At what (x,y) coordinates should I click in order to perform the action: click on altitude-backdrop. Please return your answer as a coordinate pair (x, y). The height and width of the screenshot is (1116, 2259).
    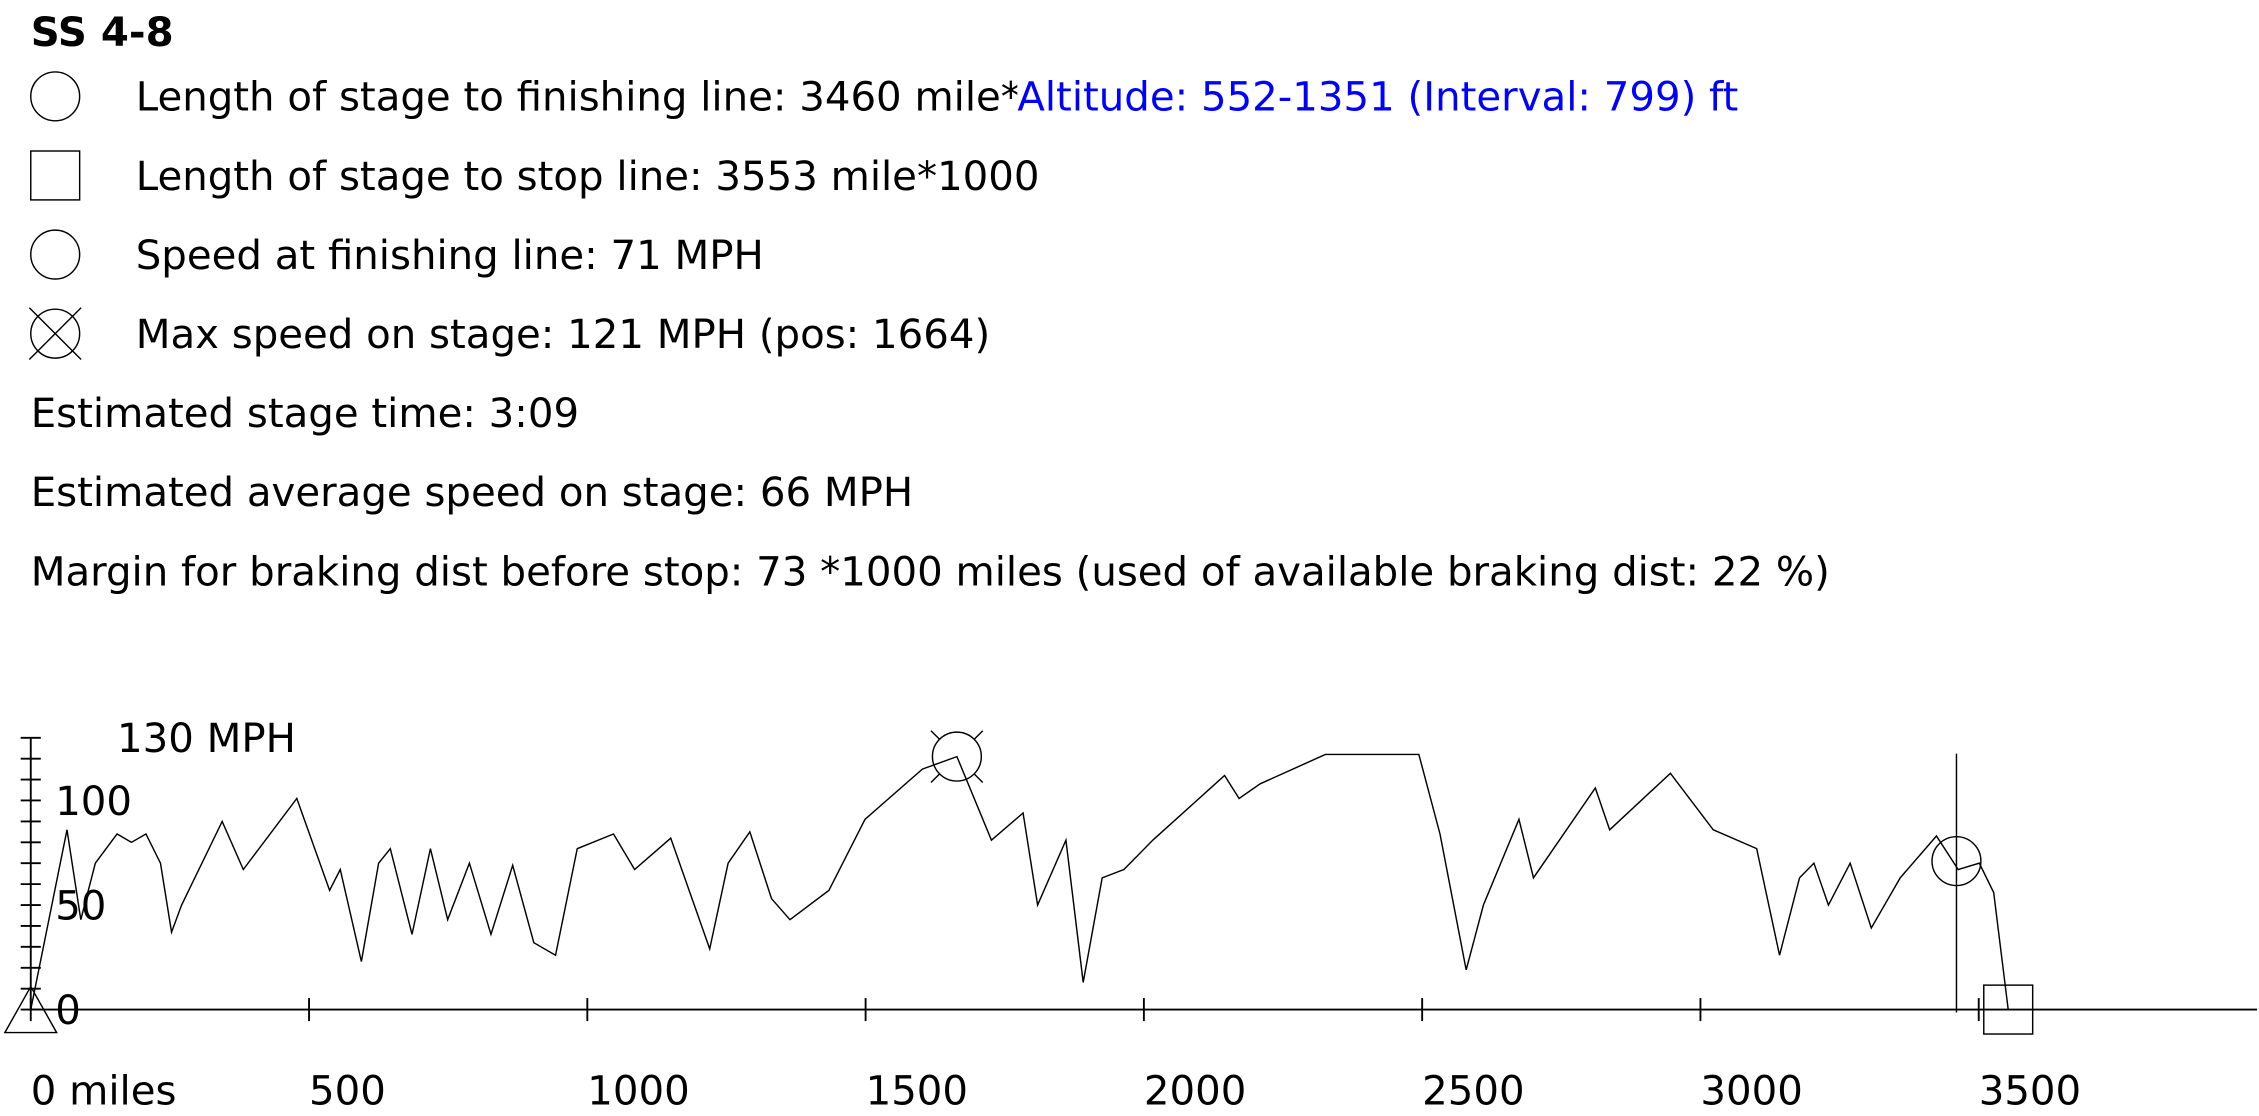
    Looking at the image, I should click on (1636, 95).